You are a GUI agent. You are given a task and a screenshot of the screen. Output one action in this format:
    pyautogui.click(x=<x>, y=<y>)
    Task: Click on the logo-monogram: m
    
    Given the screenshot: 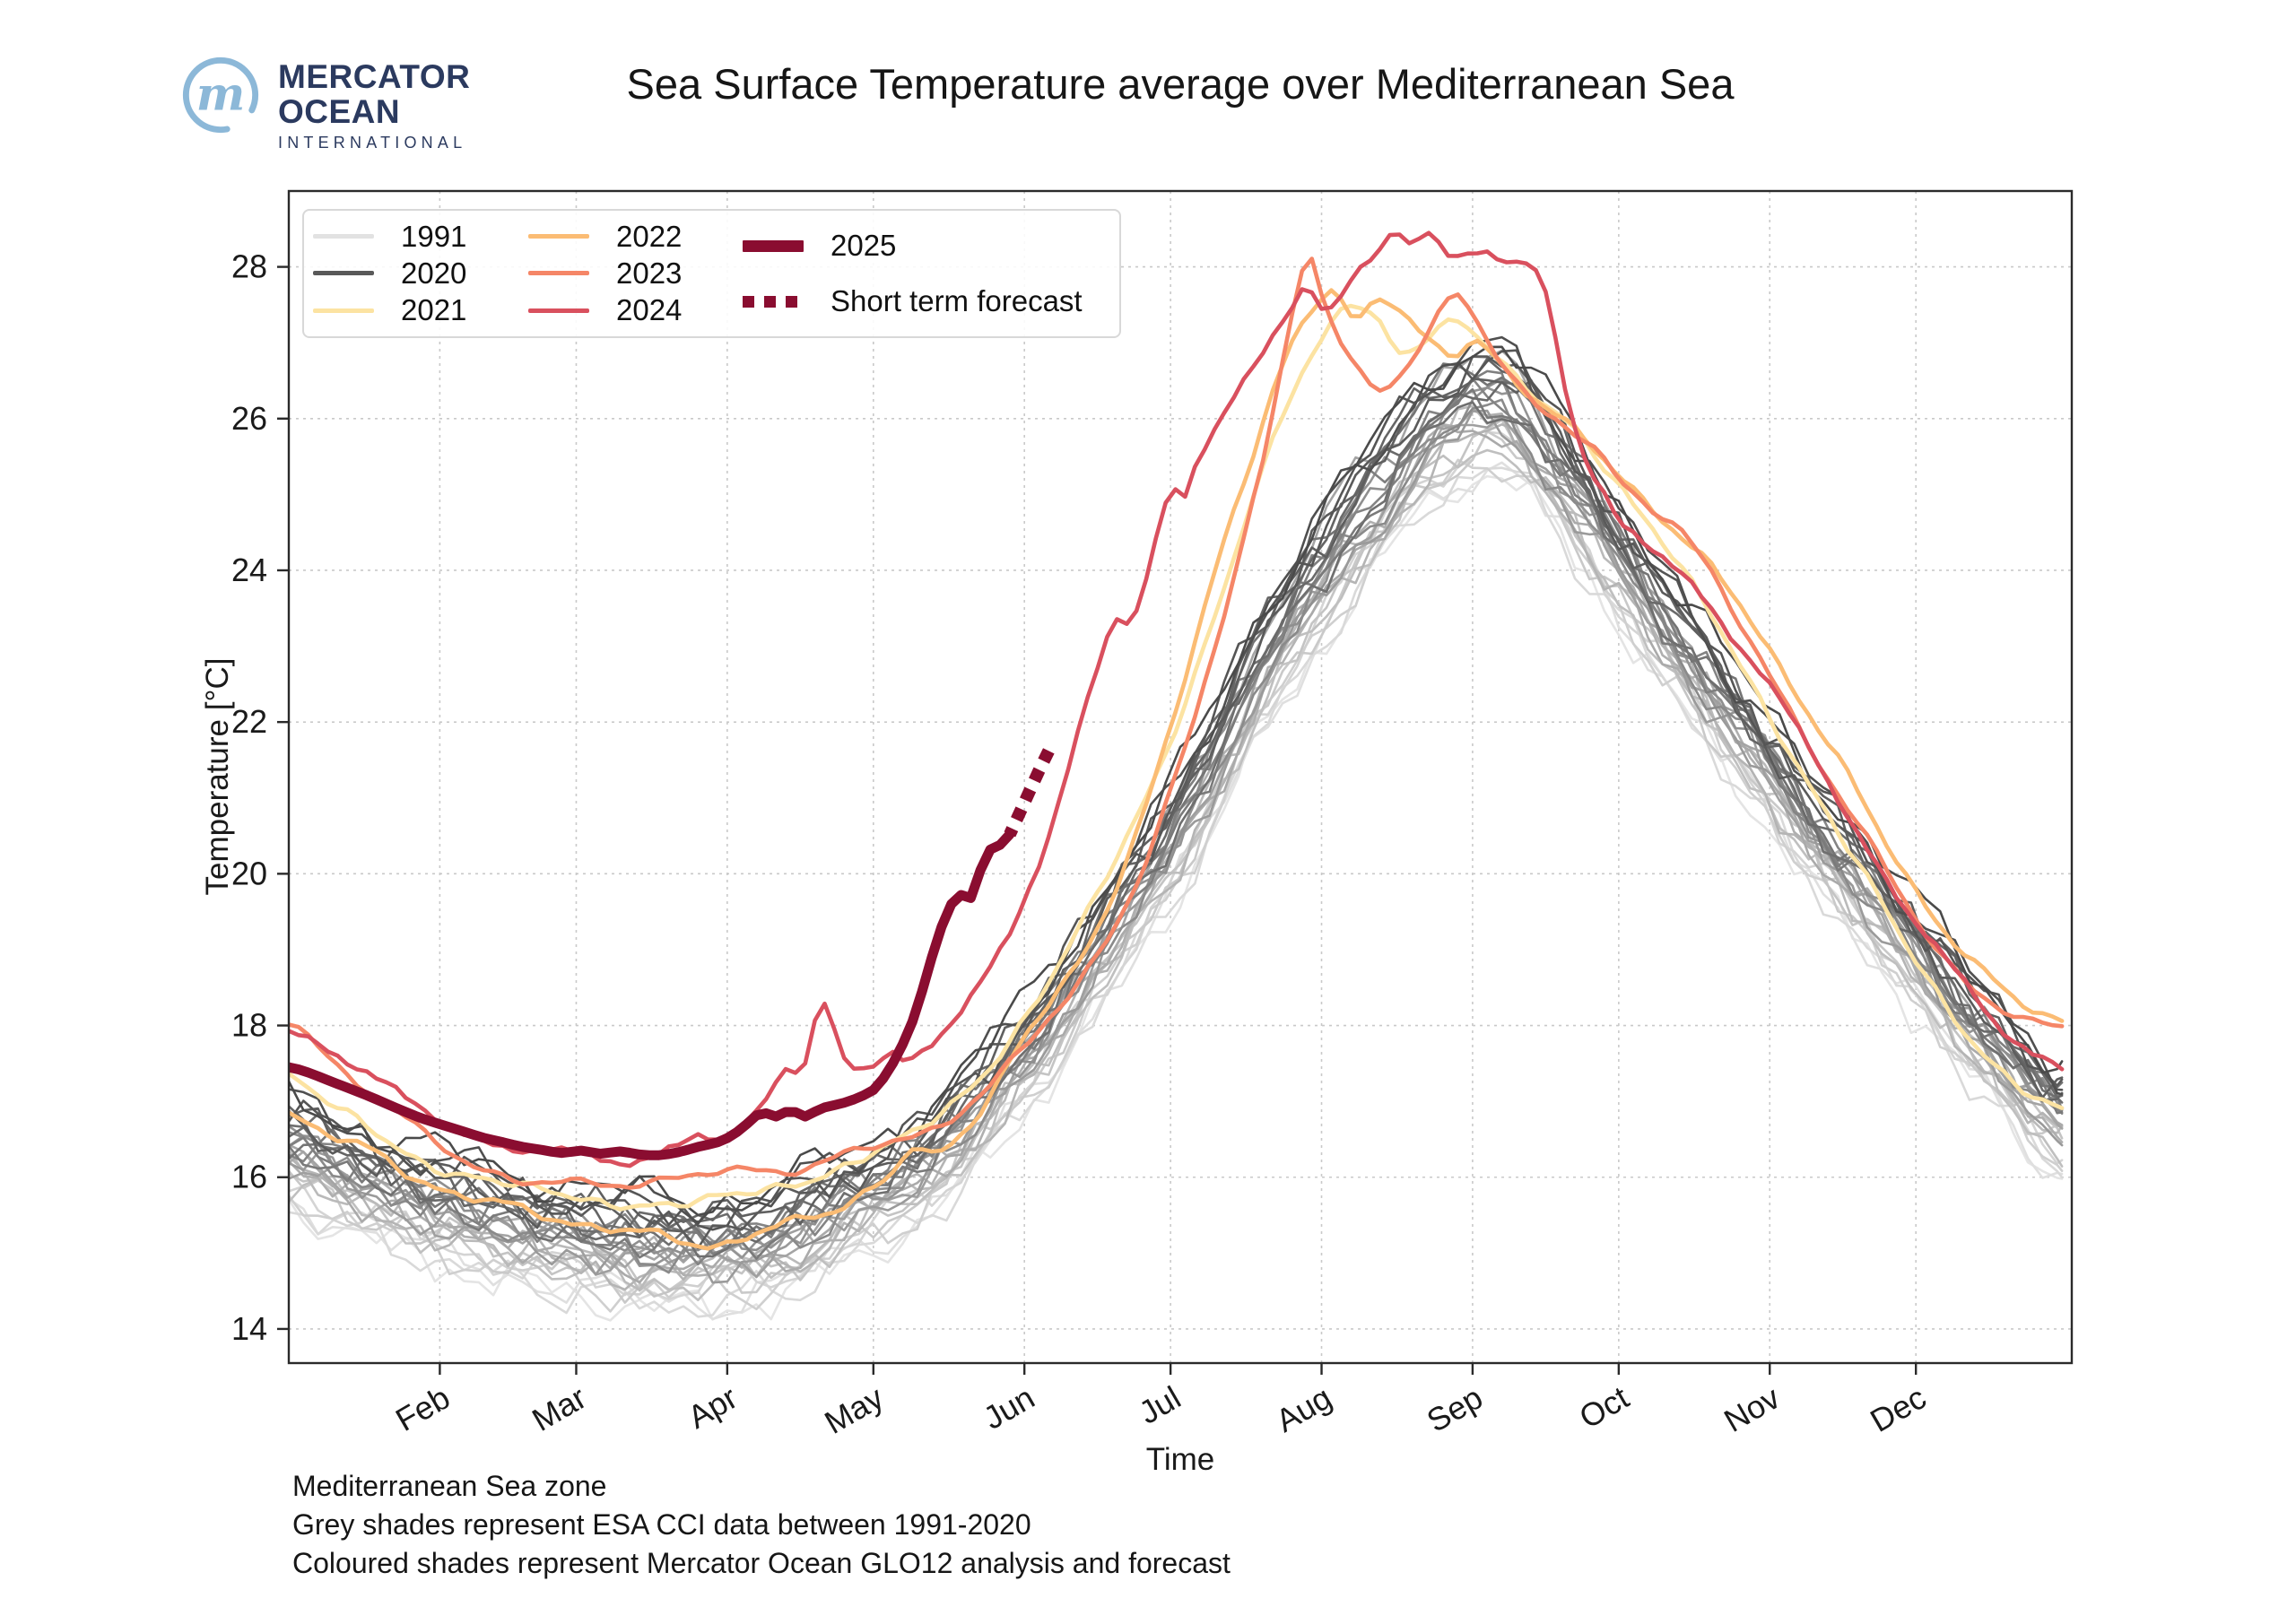 What is the action you would take?
    pyautogui.click(x=221, y=95)
    